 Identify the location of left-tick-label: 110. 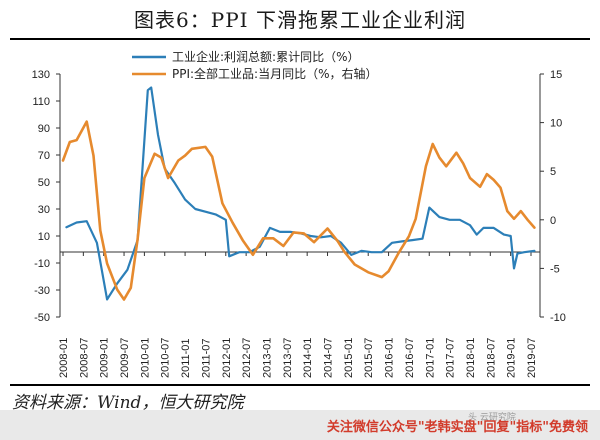
(41, 102).